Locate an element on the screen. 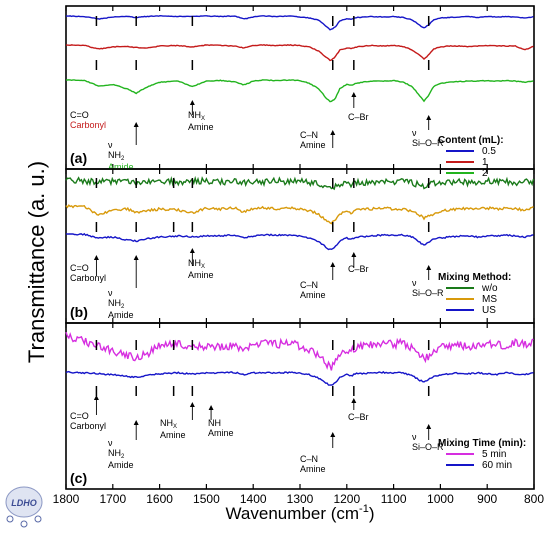 The image size is (550, 540). x-tick-label: 1100 is located at coordinates (394, 499).